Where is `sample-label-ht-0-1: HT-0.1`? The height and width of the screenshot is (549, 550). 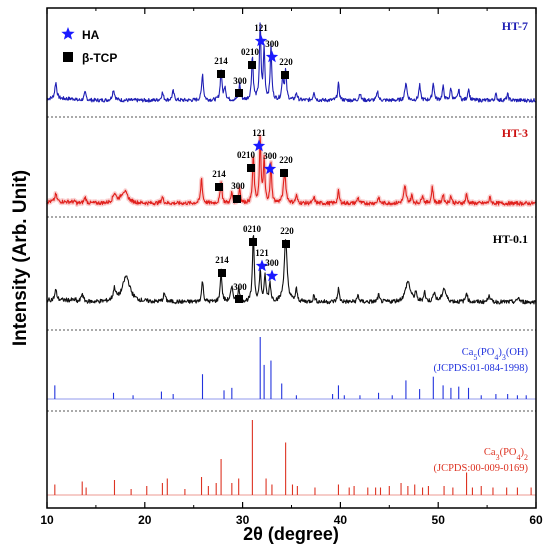 sample-label-ht-0-1: HT-0.1 is located at coordinates (510, 239).